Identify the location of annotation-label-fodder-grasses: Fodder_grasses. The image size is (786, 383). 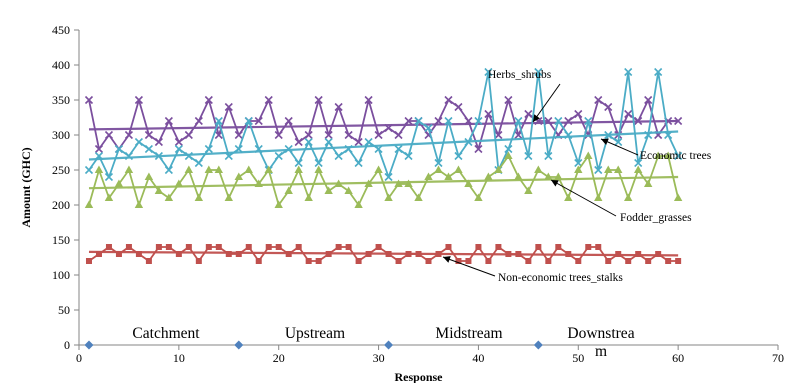
(656, 218).